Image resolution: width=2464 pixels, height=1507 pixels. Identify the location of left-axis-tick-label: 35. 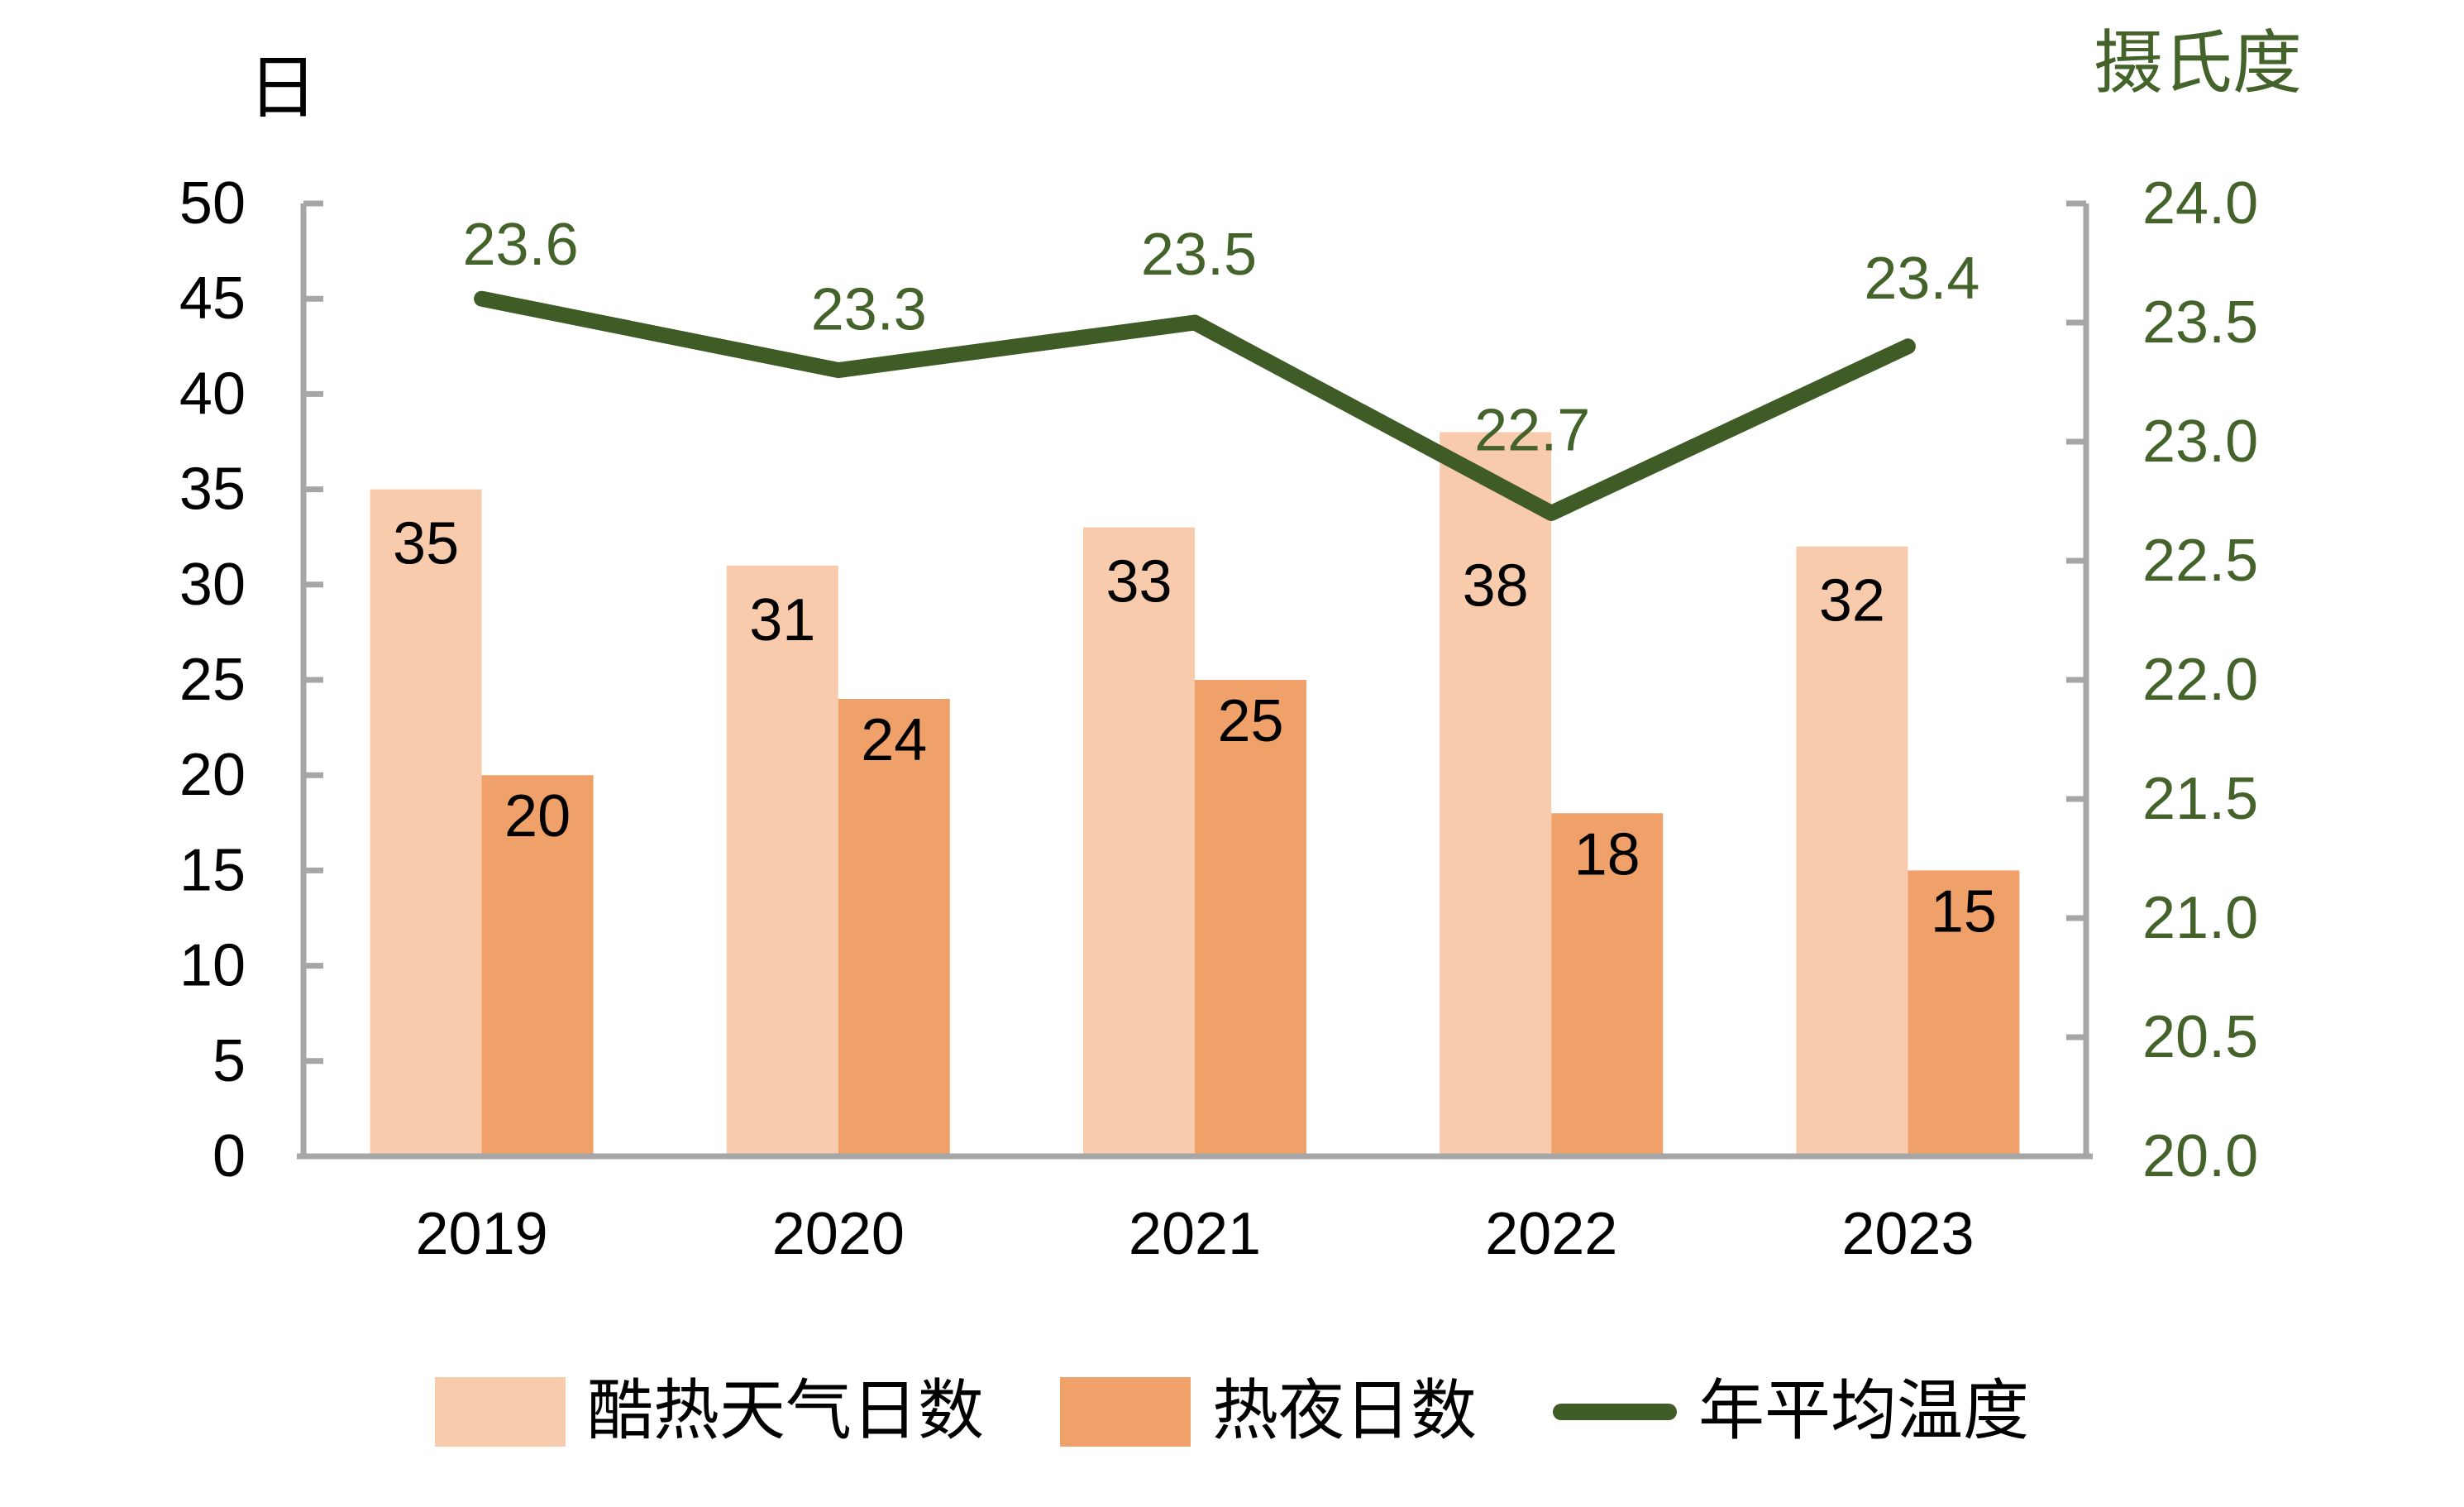
(213, 490).